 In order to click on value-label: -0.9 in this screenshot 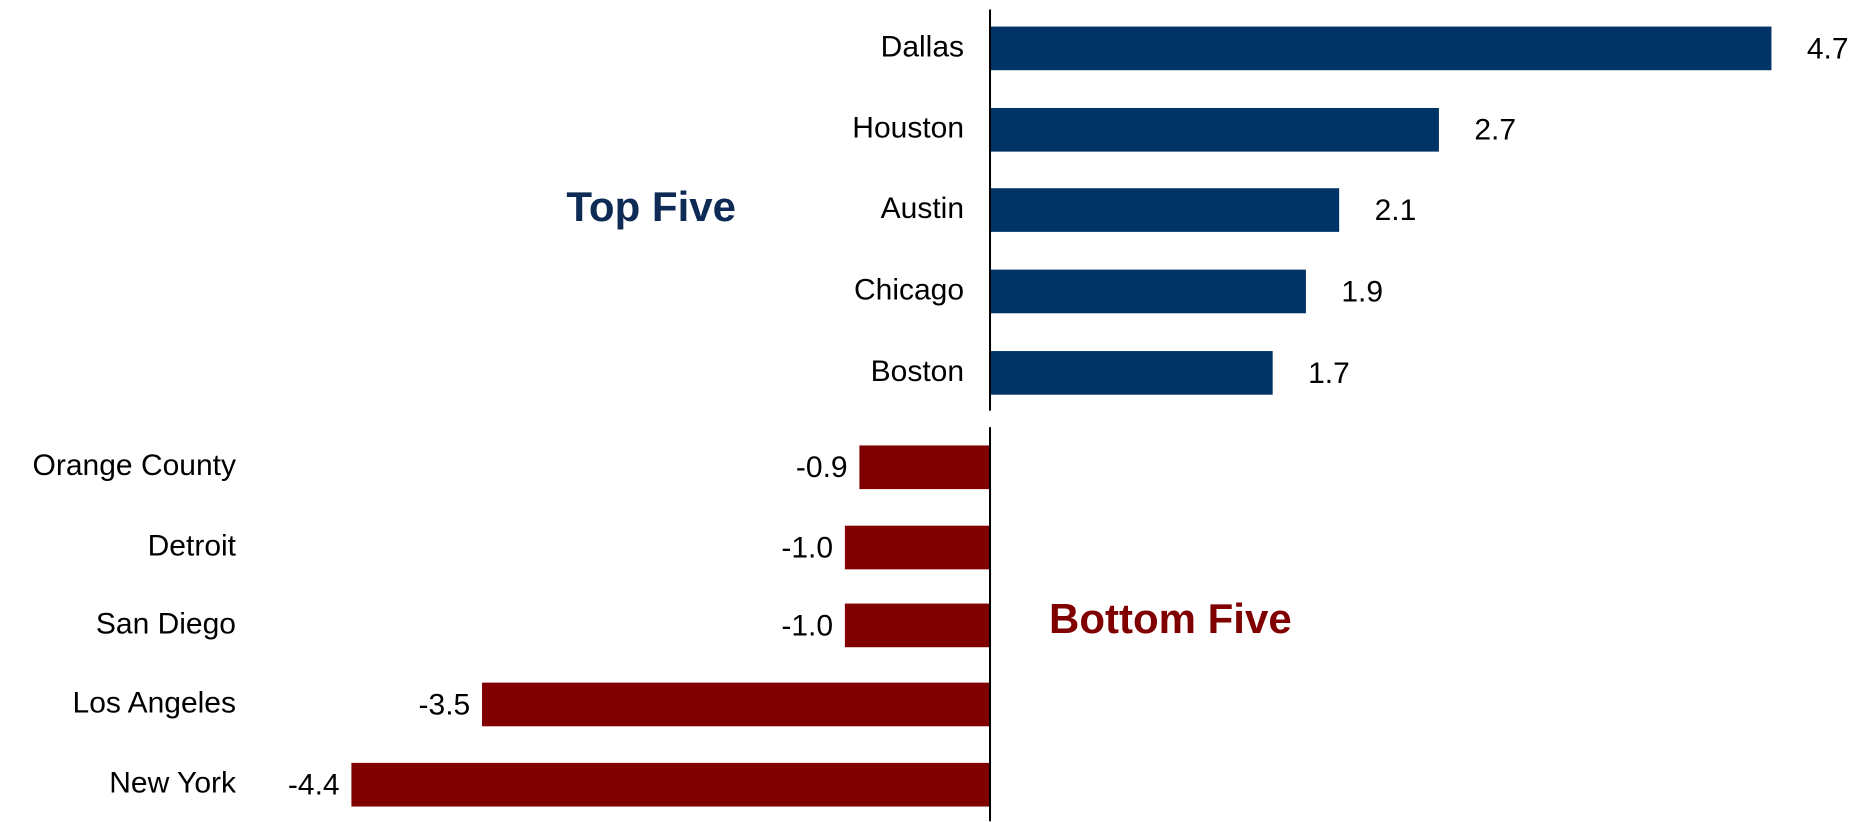, I will do `click(822, 467)`.